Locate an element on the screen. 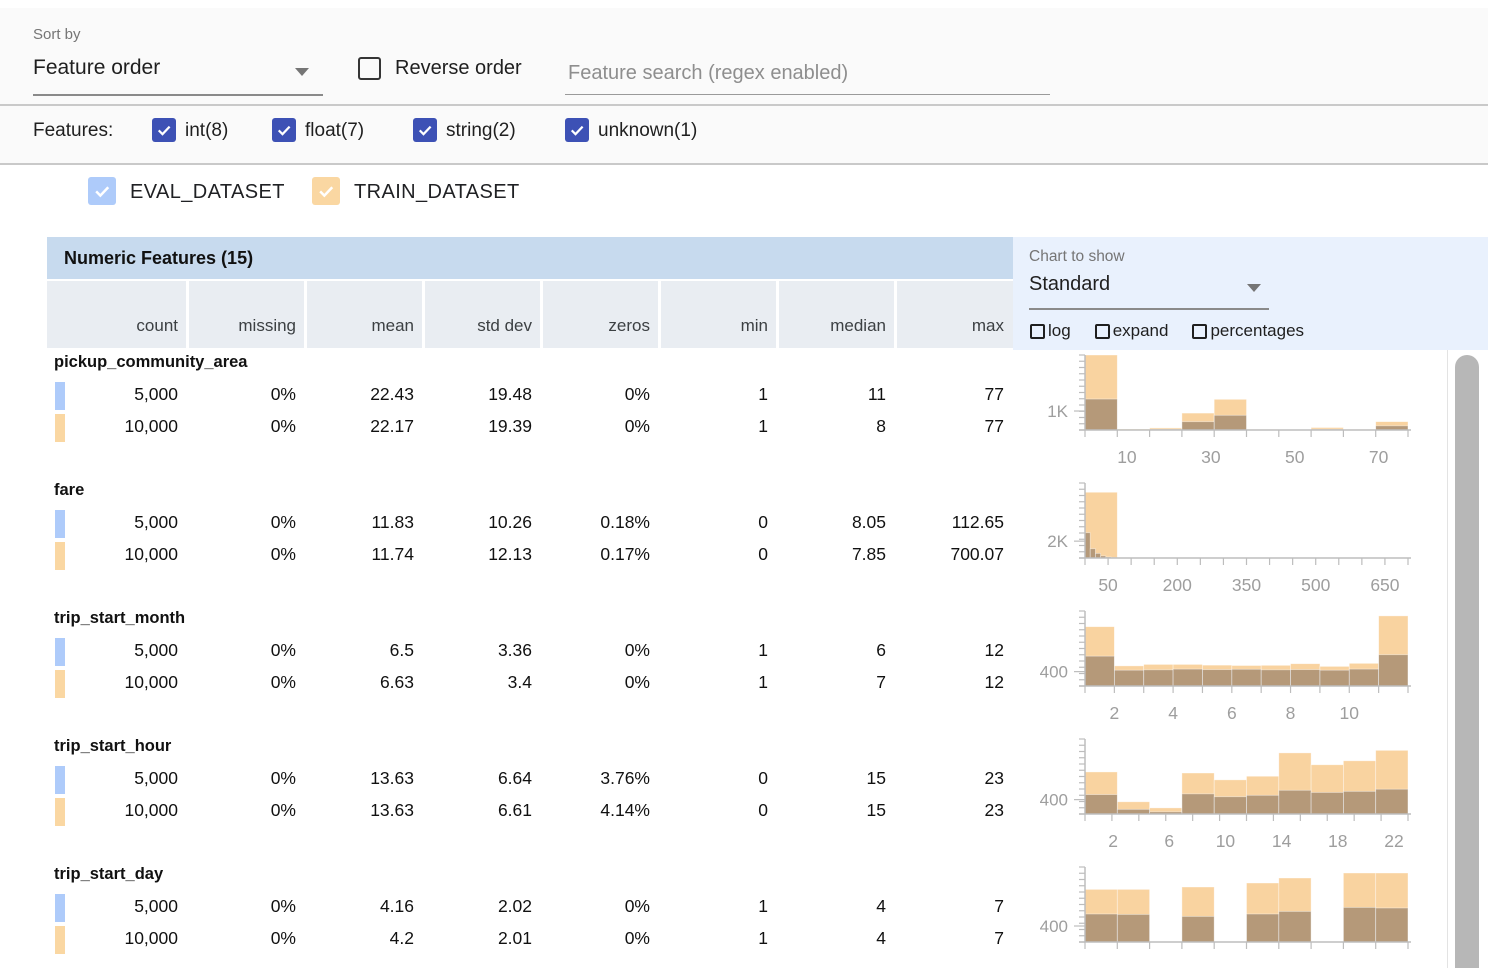 This screenshot has height=968, width=1488. cell: 4 is located at coordinates (881, 938).